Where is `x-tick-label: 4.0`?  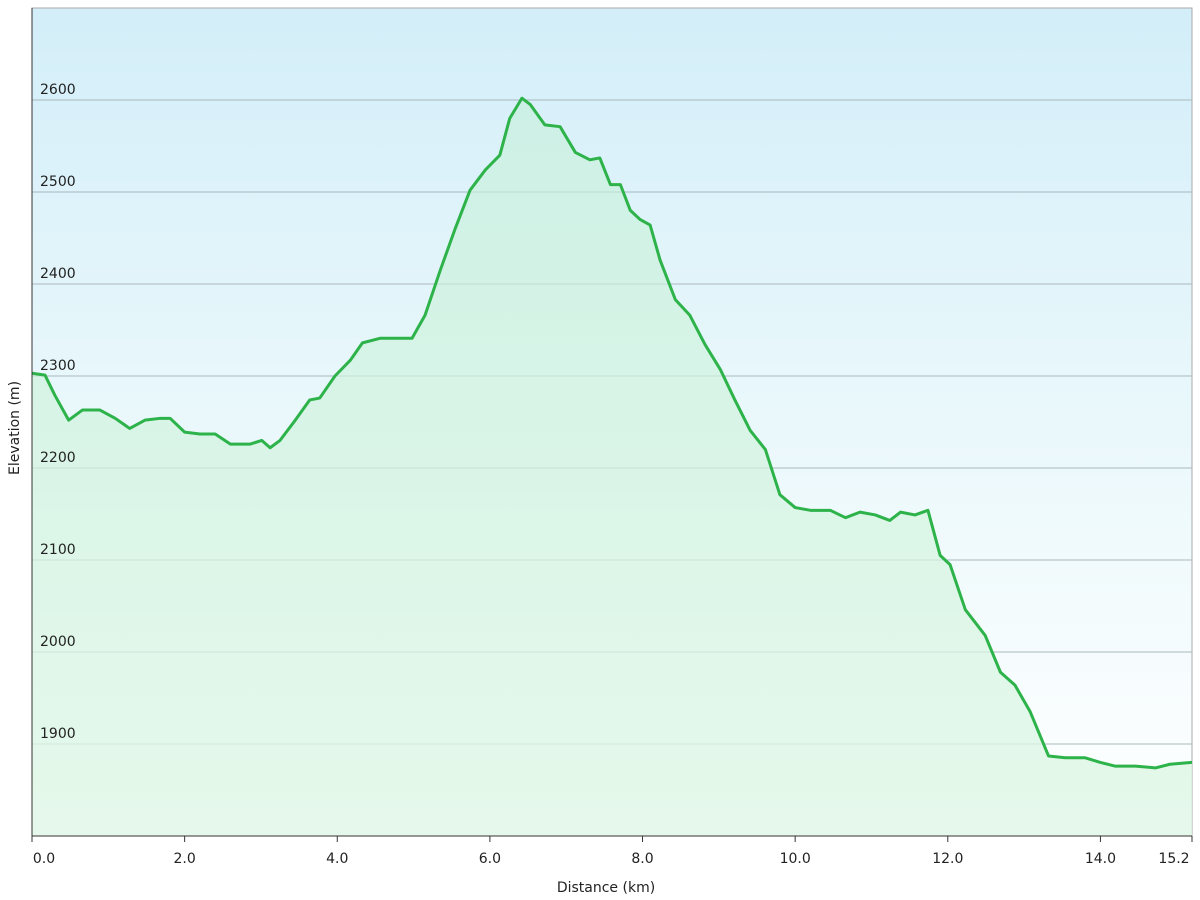 x-tick-label: 4.0 is located at coordinates (337, 859).